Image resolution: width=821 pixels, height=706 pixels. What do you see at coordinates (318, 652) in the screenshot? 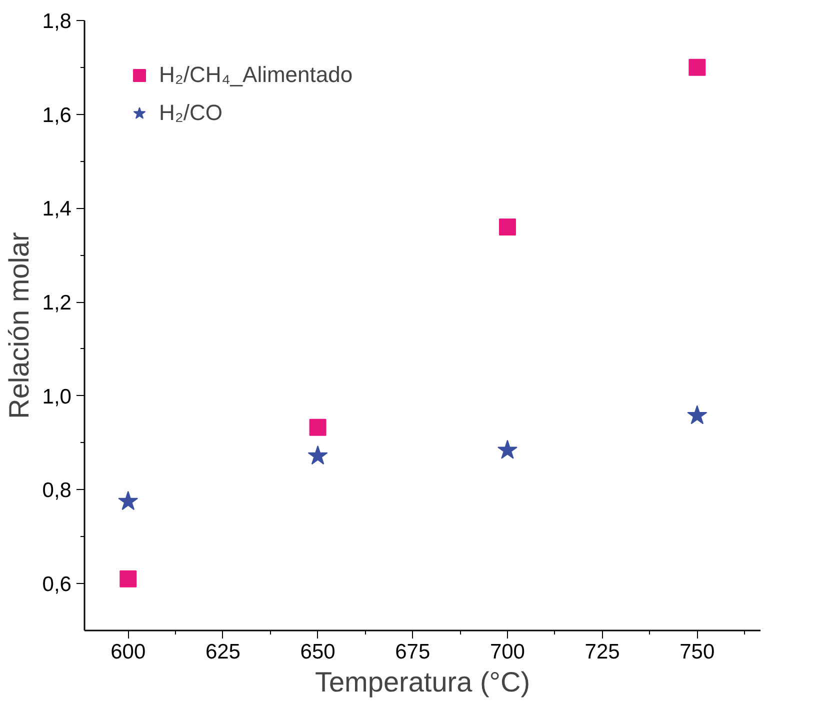
I see `x-tick-label: 650` at bounding box center [318, 652].